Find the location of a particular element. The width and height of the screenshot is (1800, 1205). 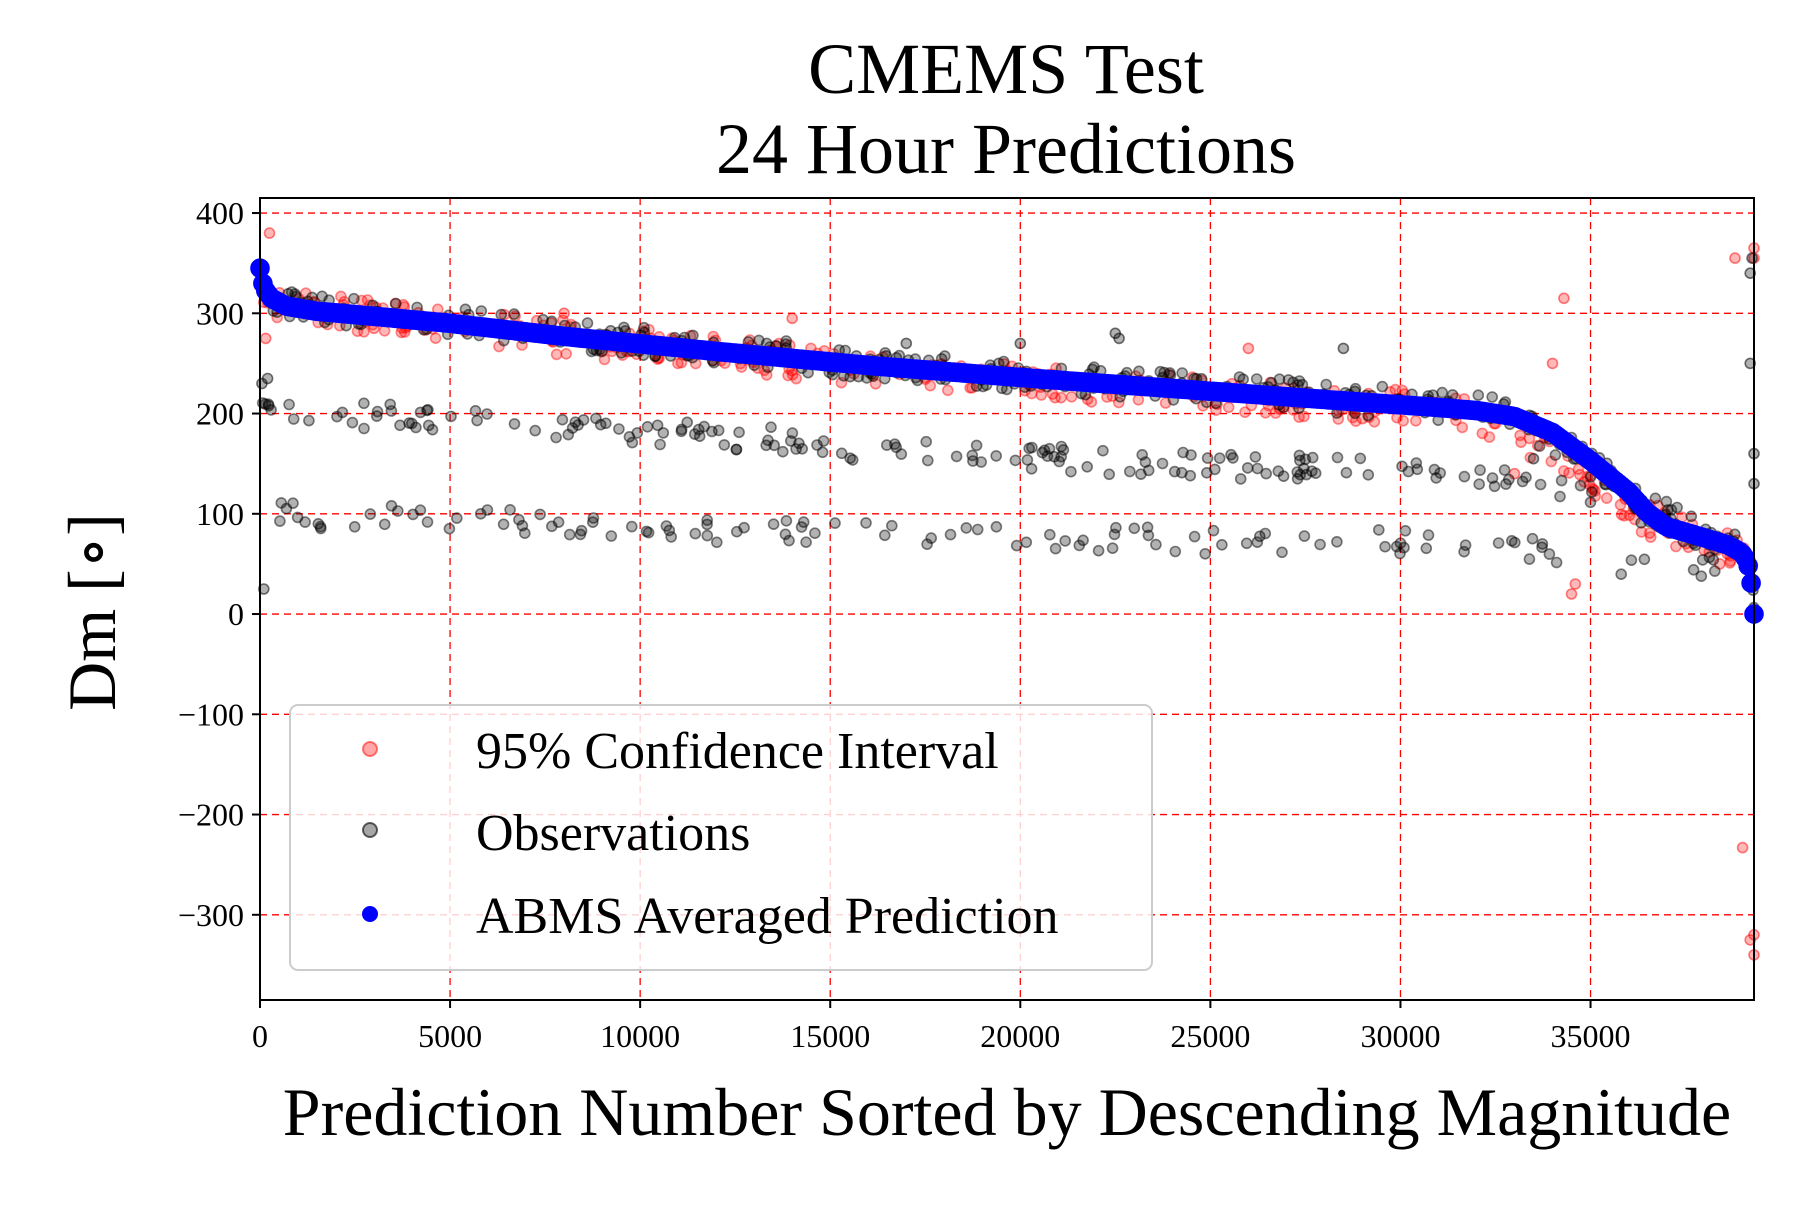

legend-label-ci: 95% Confidence Interval is located at coordinates (737, 751).